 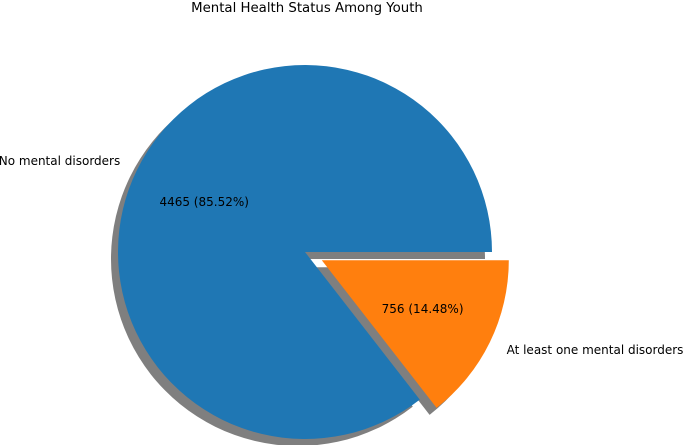 I want to click on category-label-at-least-one-mental-disorders: At least one mental disorders, so click(x=595, y=350).